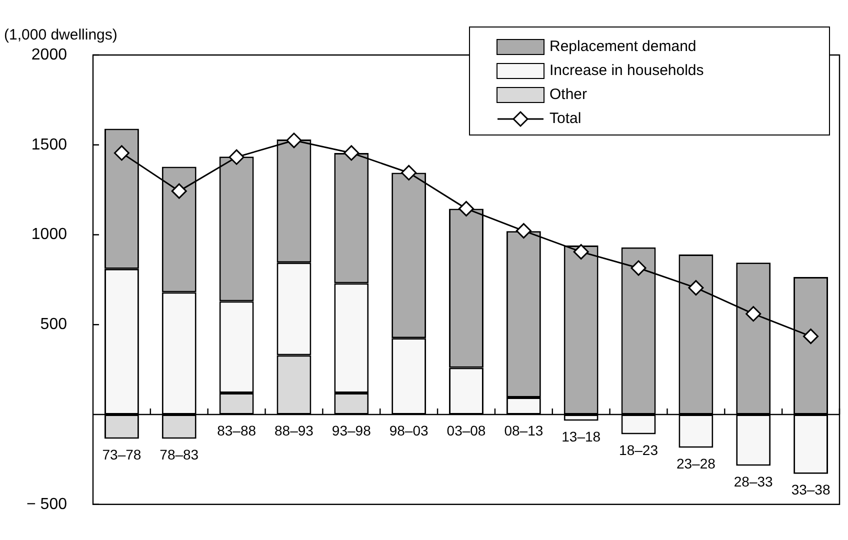 The width and height of the screenshot is (848, 540). I want to click on y-tick-label: − 500, so click(47, 504).